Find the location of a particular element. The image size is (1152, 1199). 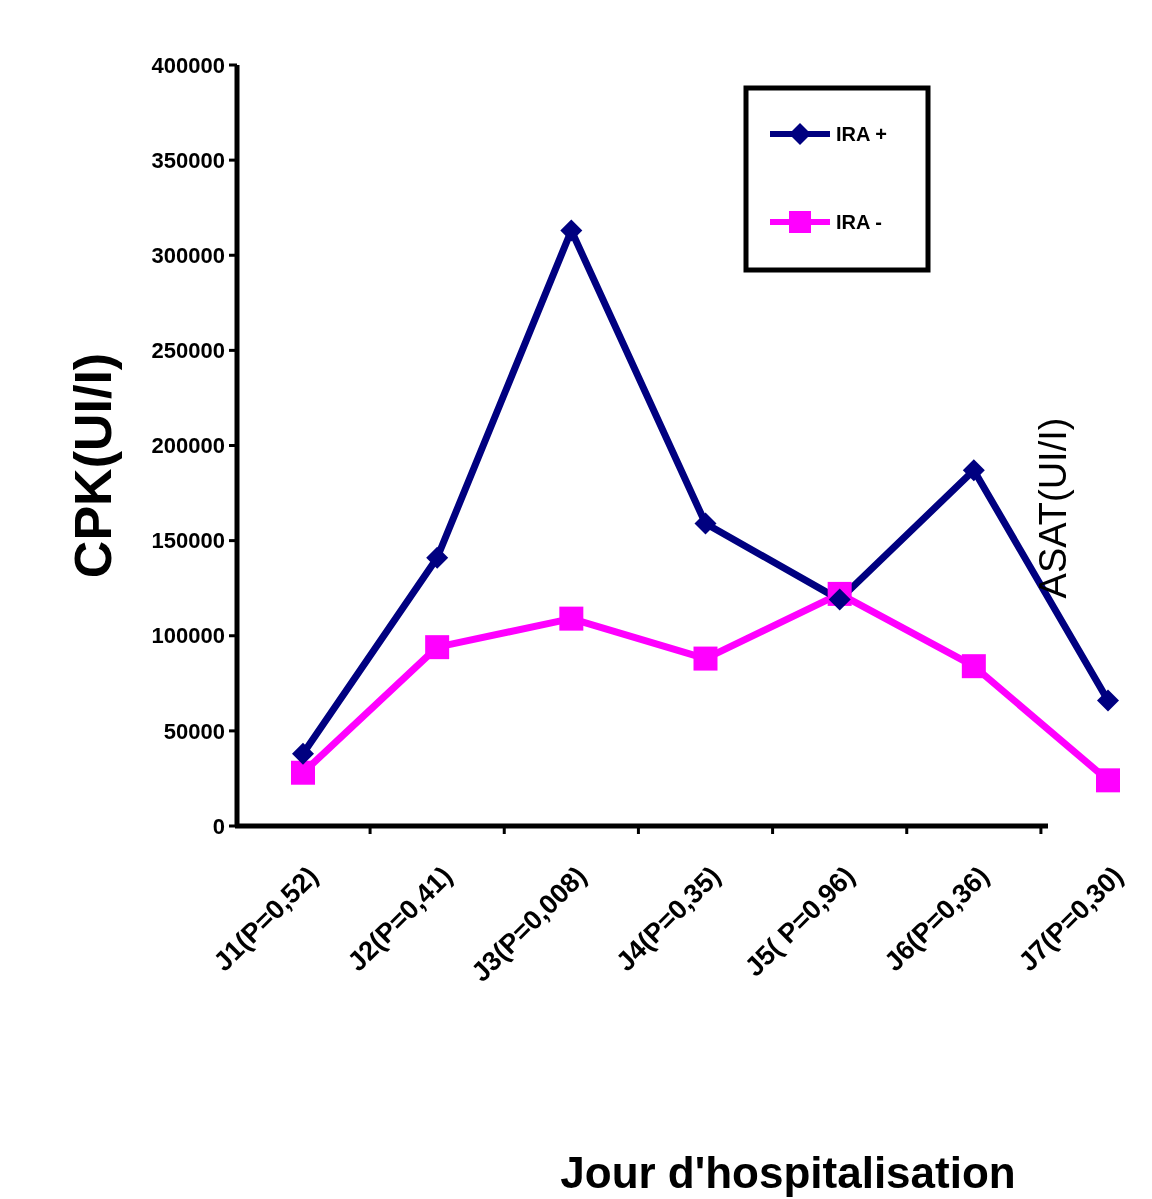

x-axis-title: Jour d'hospitalisation is located at coordinates (788, 1173).